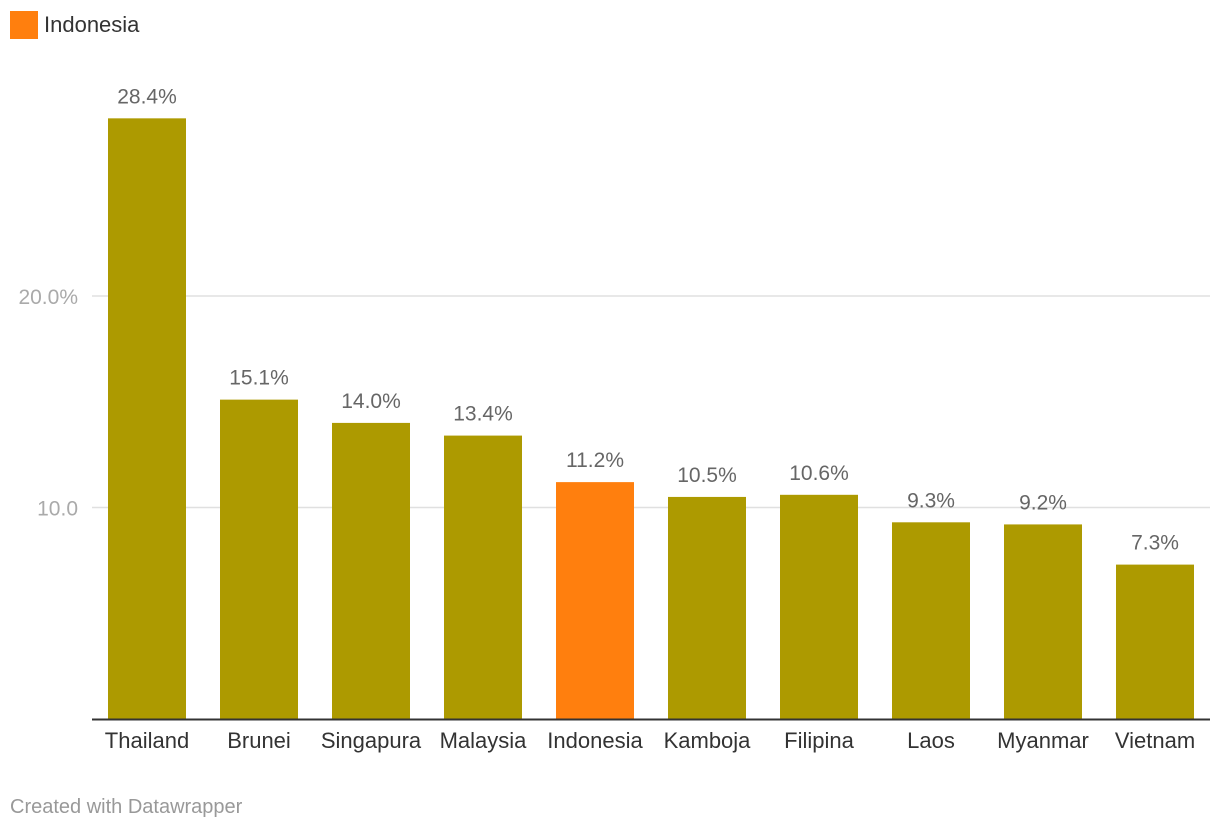 Image resolution: width=1220 pixels, height=832 pixels. Describe the element at coordinates (92, 24) in the screenshot. I see `legend-label: Indonesia` at that location.